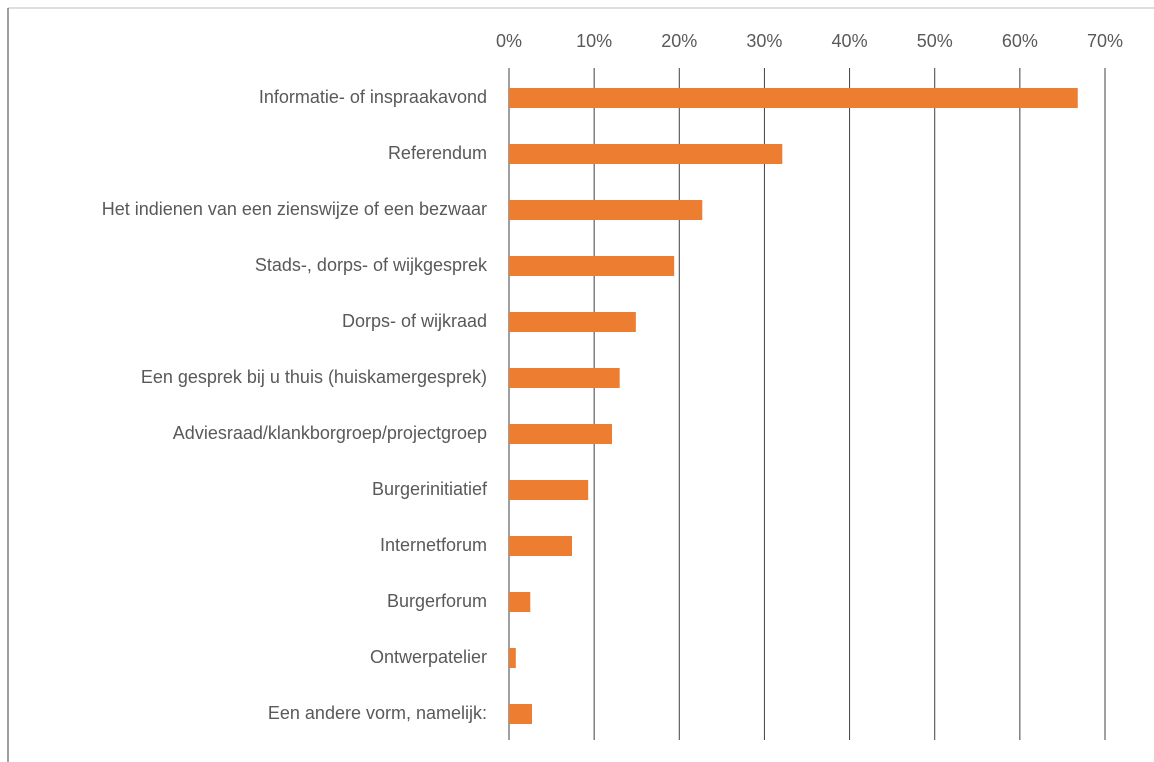 This screenshot has height=762, width=1154. What do you see at coordinates (594, 41) in the screenshot?
I see `x-tick-label: 10%` at bounding box center [594, 41].